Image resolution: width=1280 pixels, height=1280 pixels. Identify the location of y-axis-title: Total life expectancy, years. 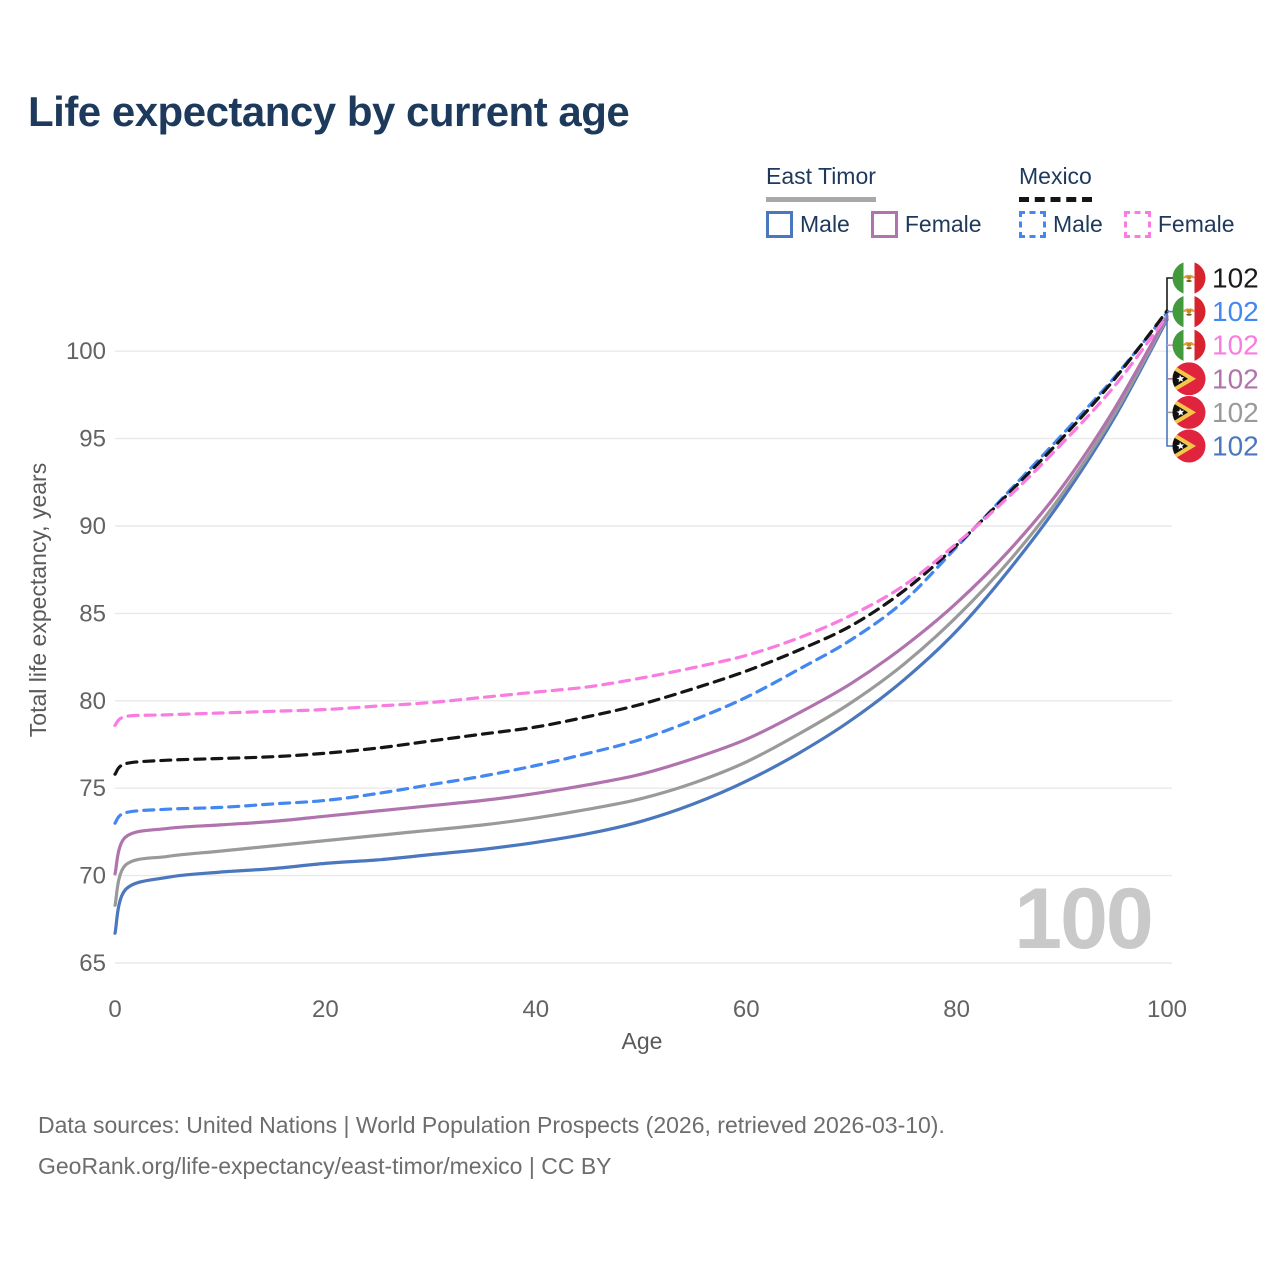
(38, 600).